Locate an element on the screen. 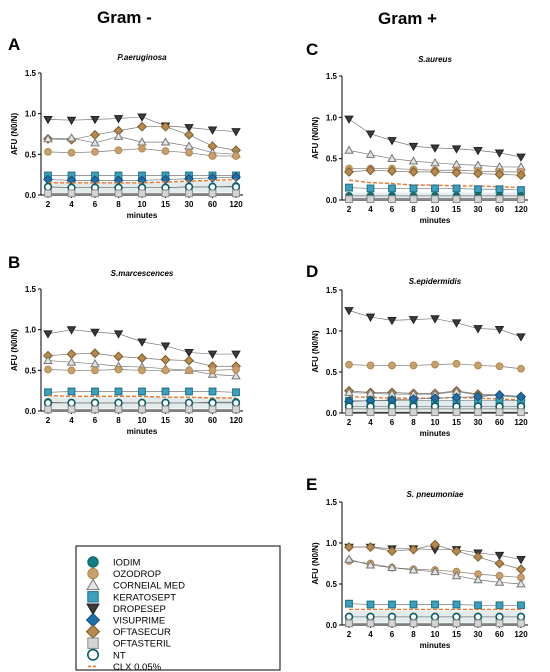 The image size is (550, 672). panel-title: S. pneumoniae is located at coordinates (435, 494).